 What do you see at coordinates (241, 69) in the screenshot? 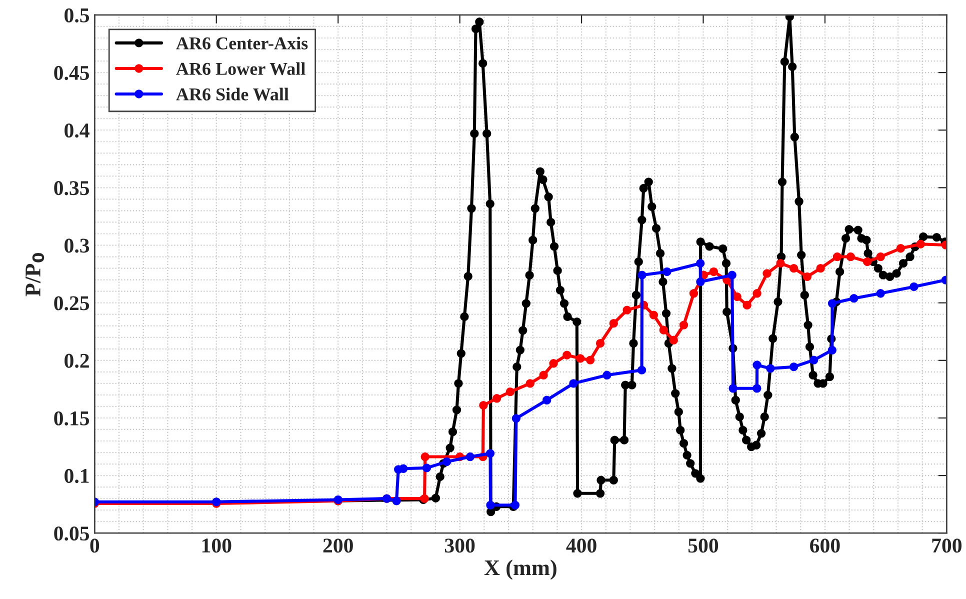
I see `legend-label: AR6 Lower Wall` at bounding box center [241, 69].